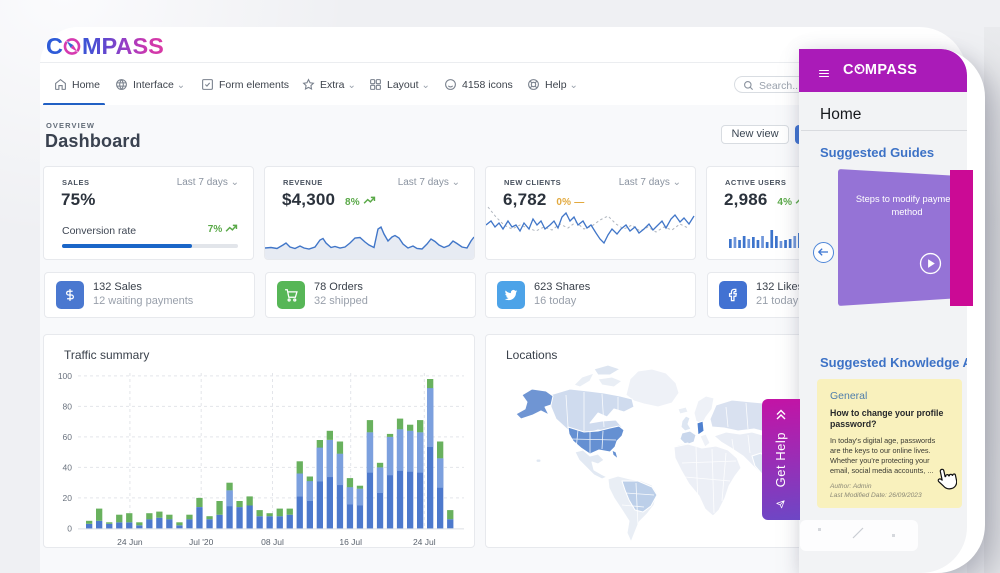  Describe the element at coordinates (350, 542) in the screenshot. I see `svg-text: 16 Jul` at that location.